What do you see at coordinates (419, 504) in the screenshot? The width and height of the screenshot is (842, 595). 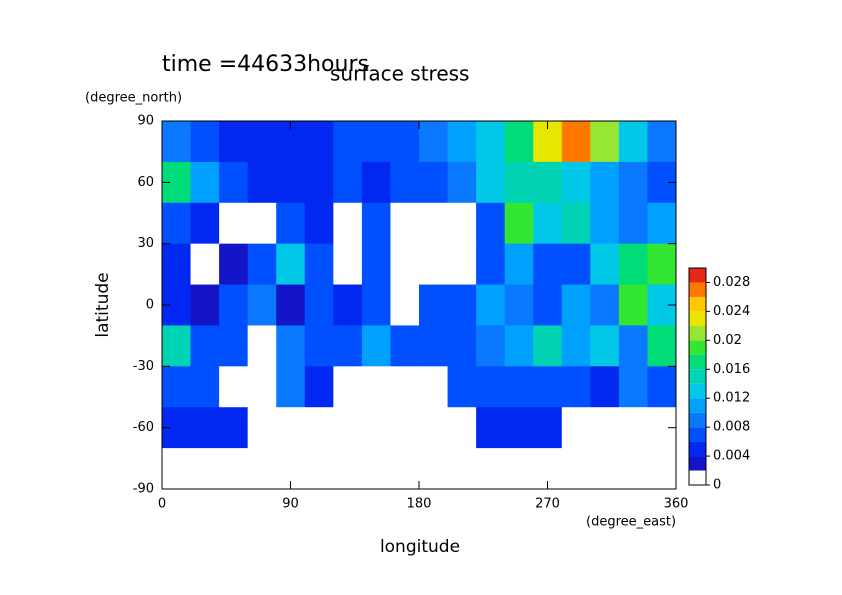 I see `x-tick-label: 180` at bounding box center [419, 504].